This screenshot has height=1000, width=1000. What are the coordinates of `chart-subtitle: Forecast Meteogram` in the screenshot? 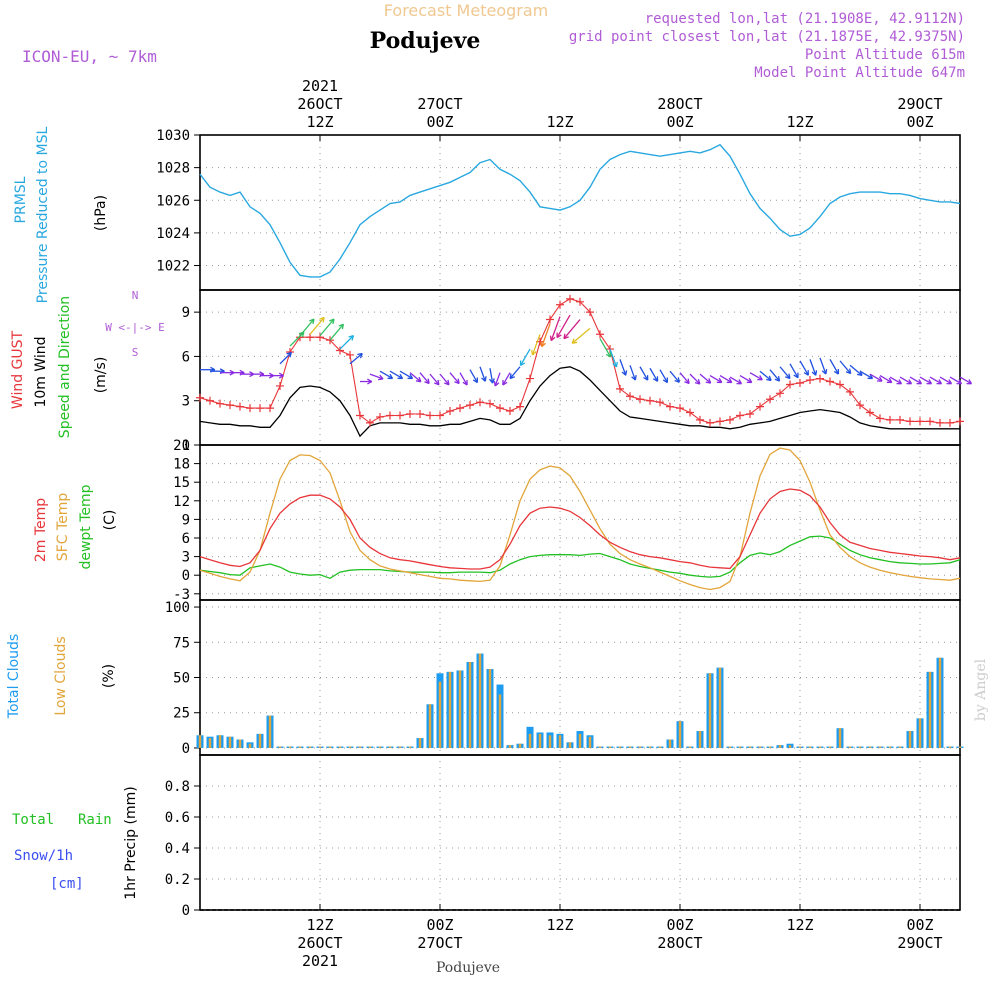 It's located at (466, 10).